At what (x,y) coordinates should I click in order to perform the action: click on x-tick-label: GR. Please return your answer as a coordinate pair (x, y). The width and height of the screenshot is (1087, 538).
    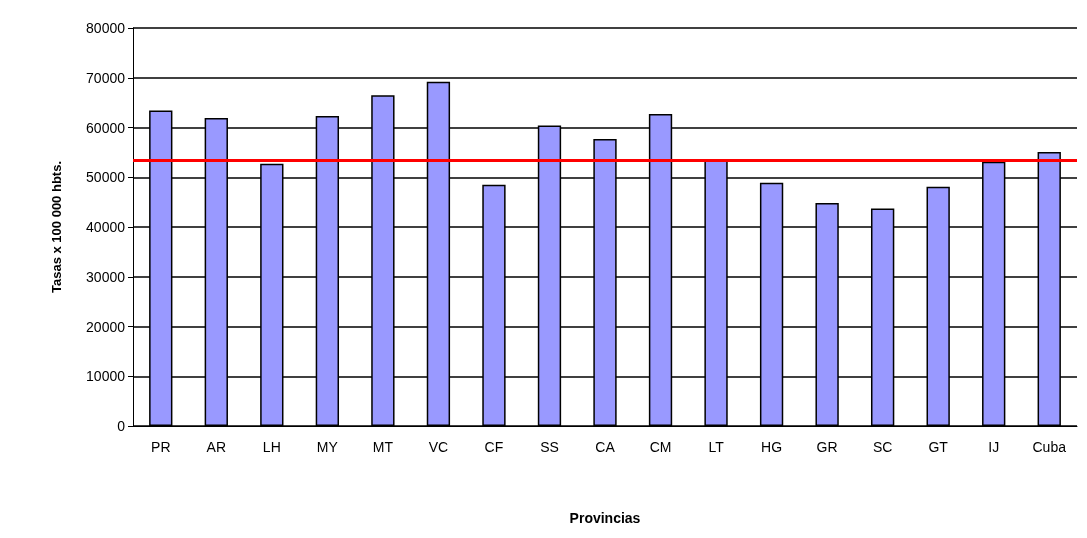
    Looking at the image, I should click on (827, 447).